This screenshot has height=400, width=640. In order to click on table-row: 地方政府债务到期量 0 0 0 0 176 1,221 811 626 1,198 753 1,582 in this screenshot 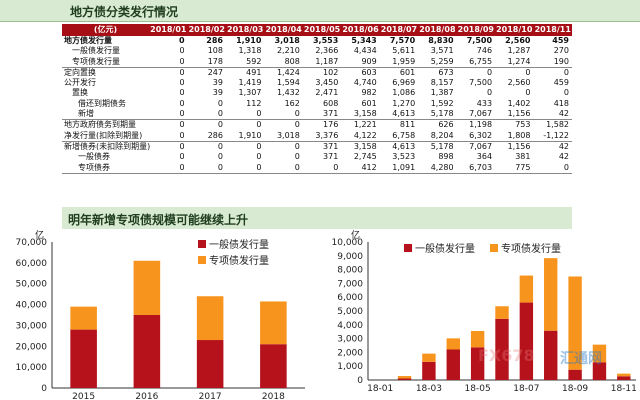, I will do `click(317, 125)`.